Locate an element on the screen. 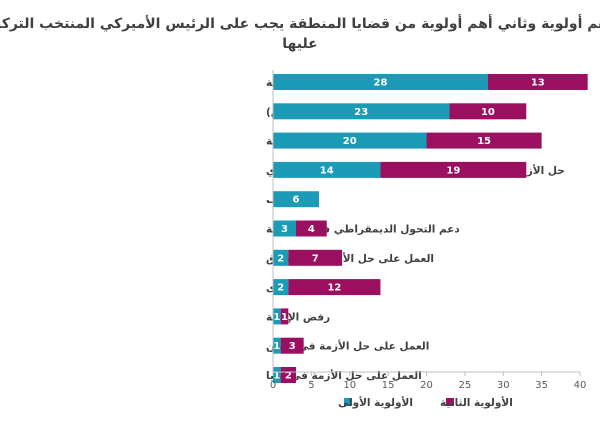 Image resolution: width=600 pixels, height=427 pixels. bar-value-label: 28 is located at coordinates (380, 83).